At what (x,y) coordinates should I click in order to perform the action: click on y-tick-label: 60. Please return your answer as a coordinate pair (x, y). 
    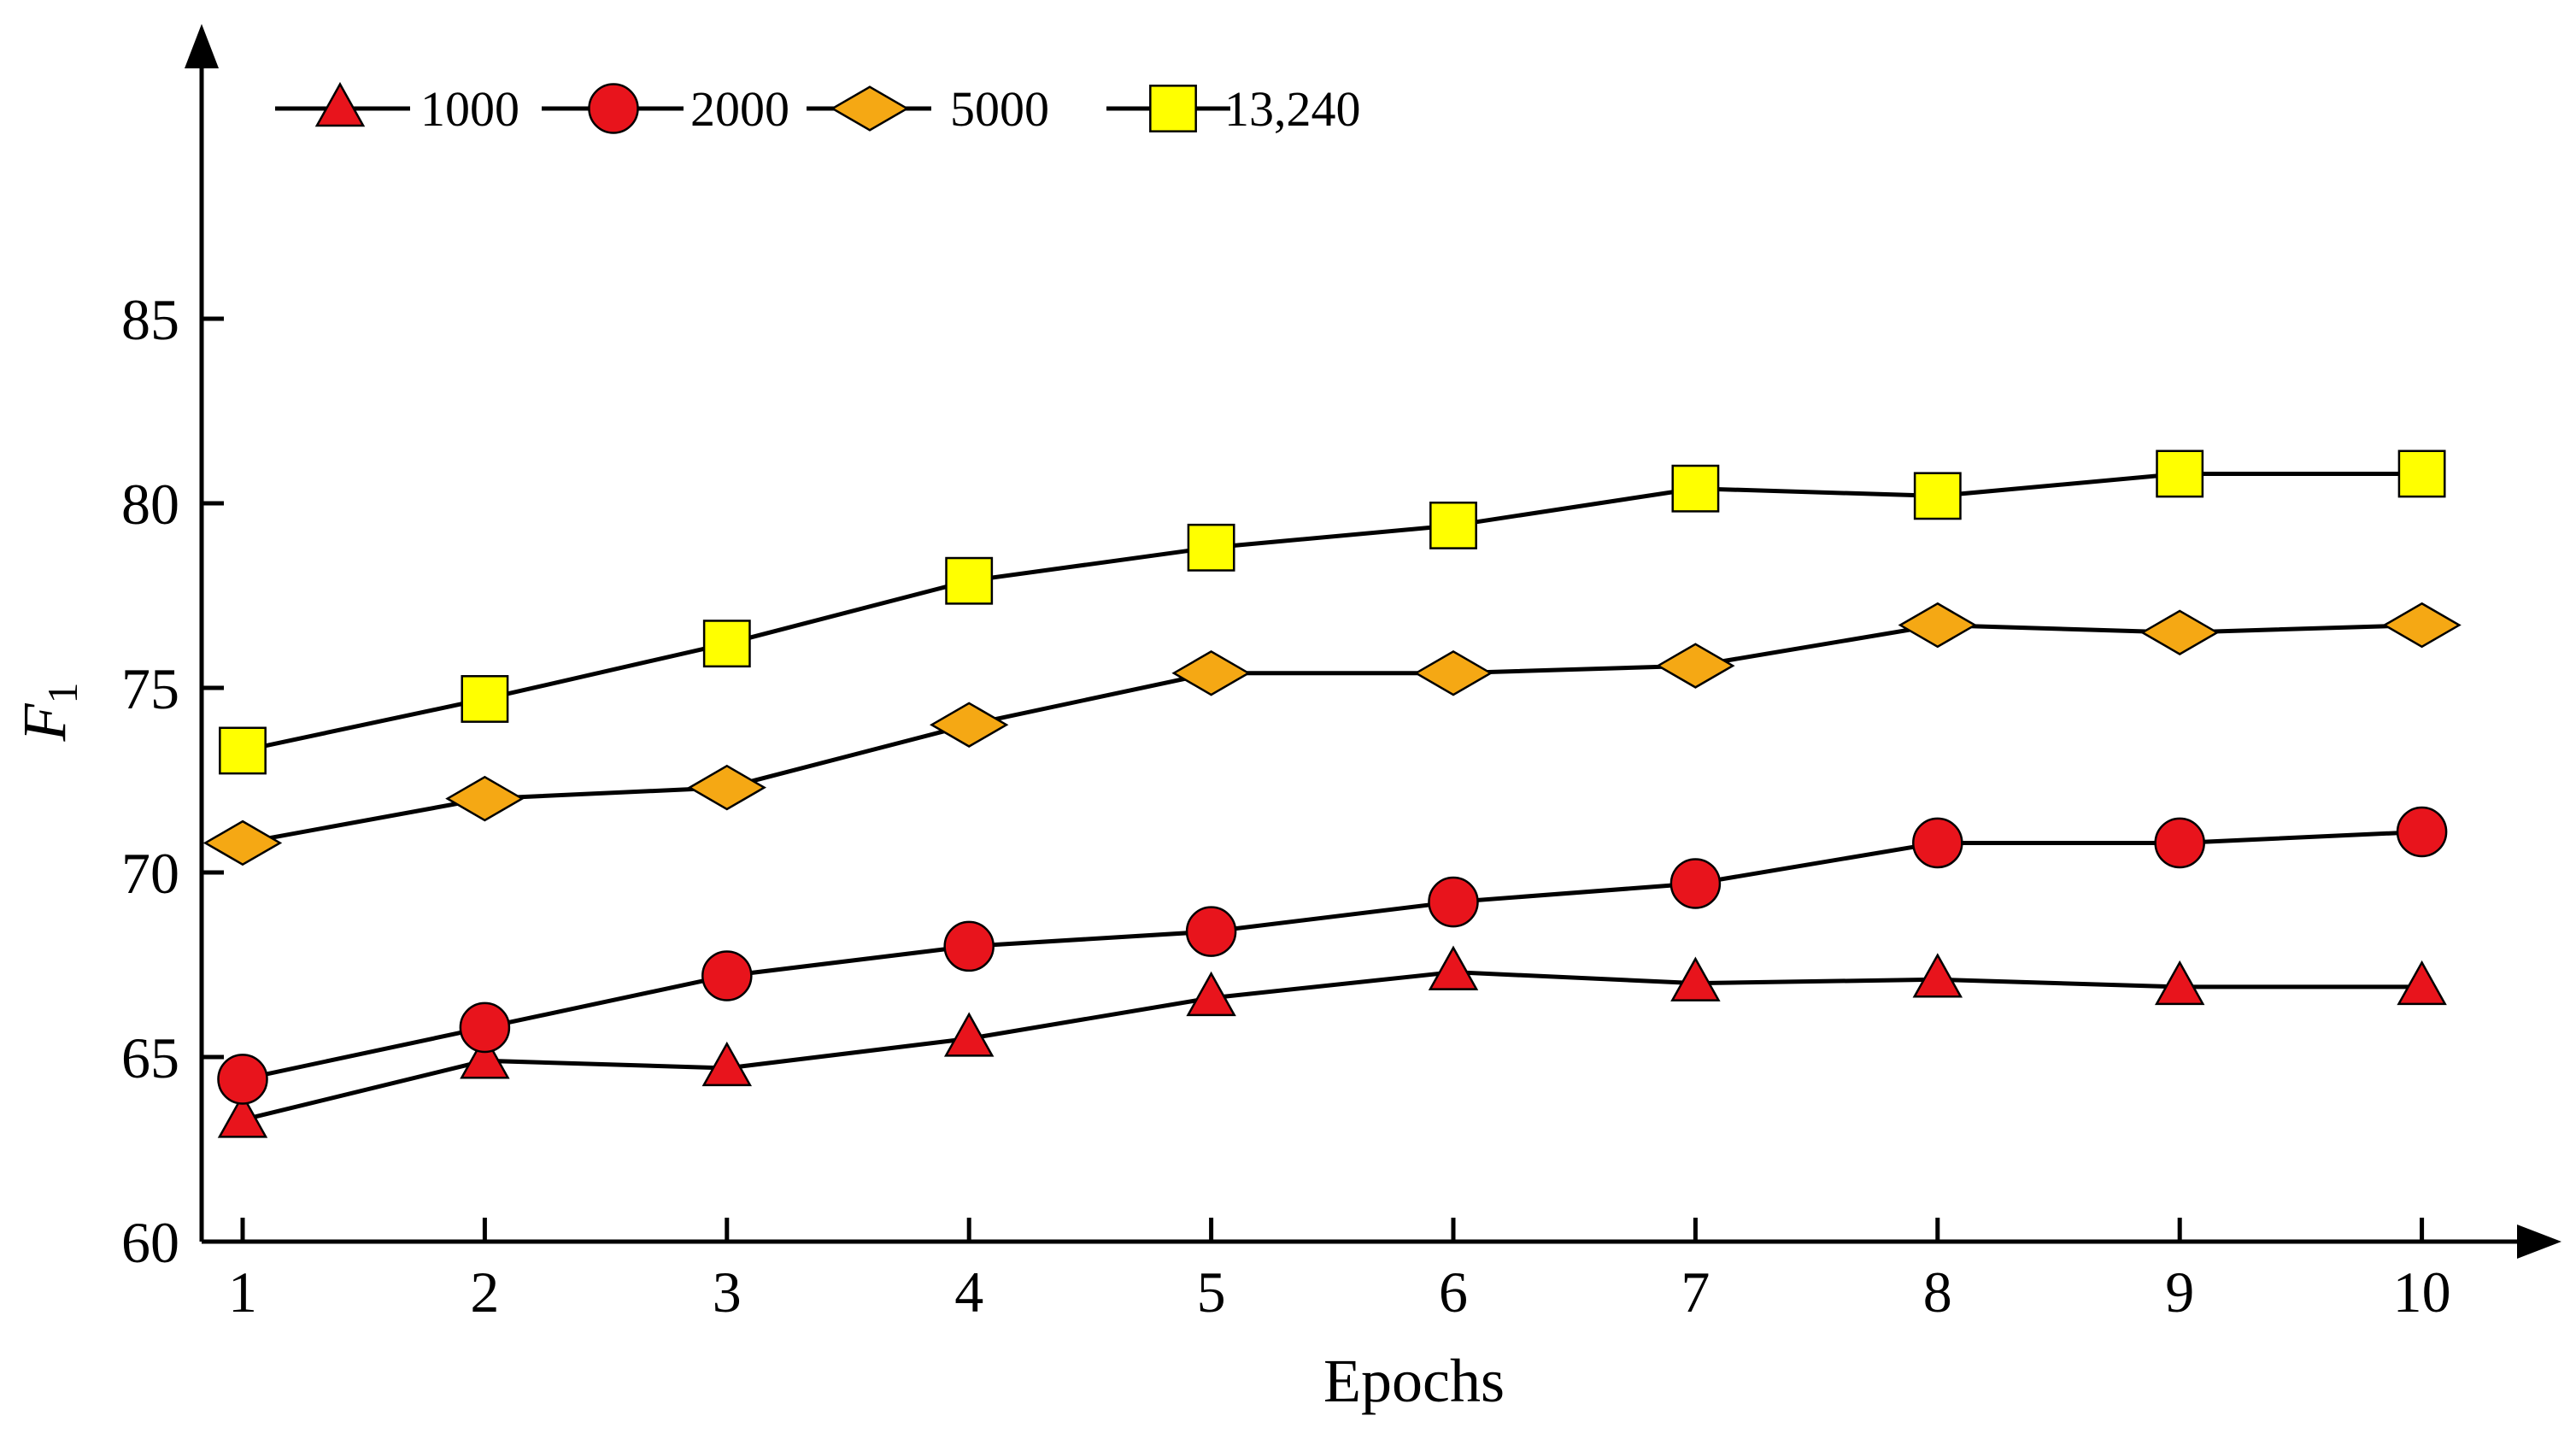
    Looking at the image, I should click on (150, 1242).